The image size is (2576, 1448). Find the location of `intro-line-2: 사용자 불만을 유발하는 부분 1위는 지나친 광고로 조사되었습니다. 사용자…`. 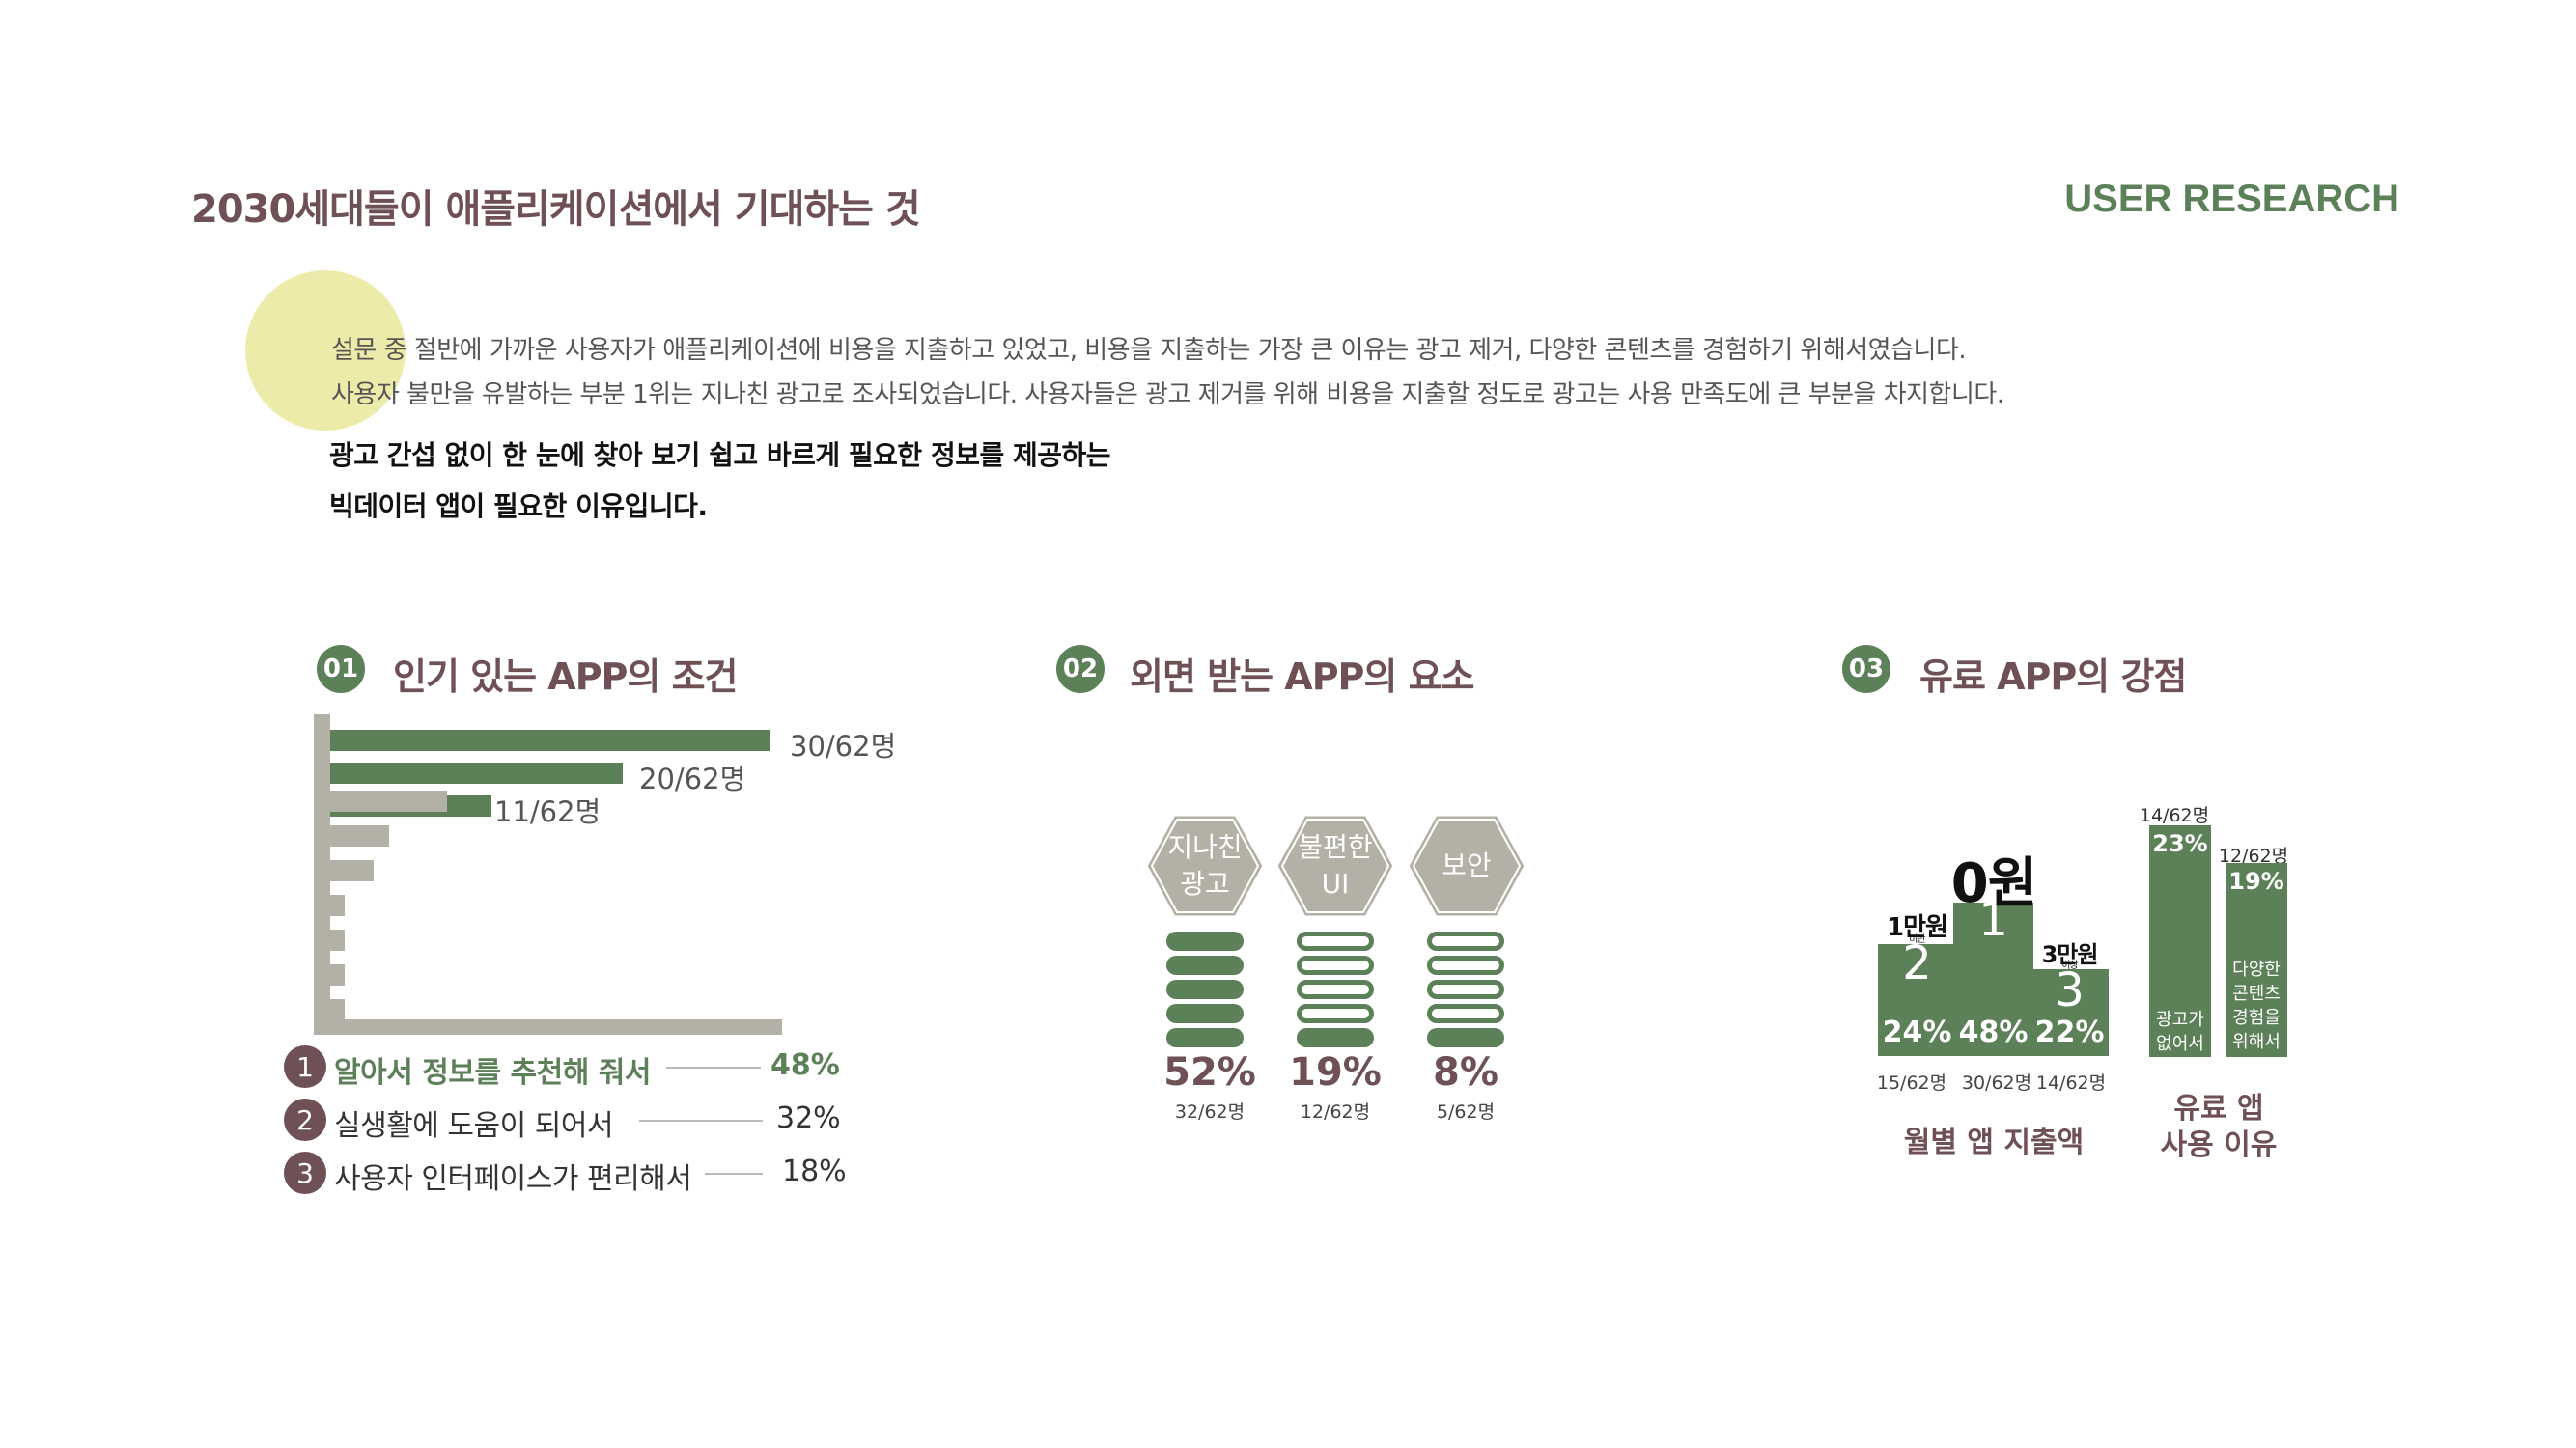

intro-line-2: 사용자 불만을 유발하는 부분 1위는 지나친 광고로 조사되었습니다. 사용자… is located at coordinates (1168, 395).